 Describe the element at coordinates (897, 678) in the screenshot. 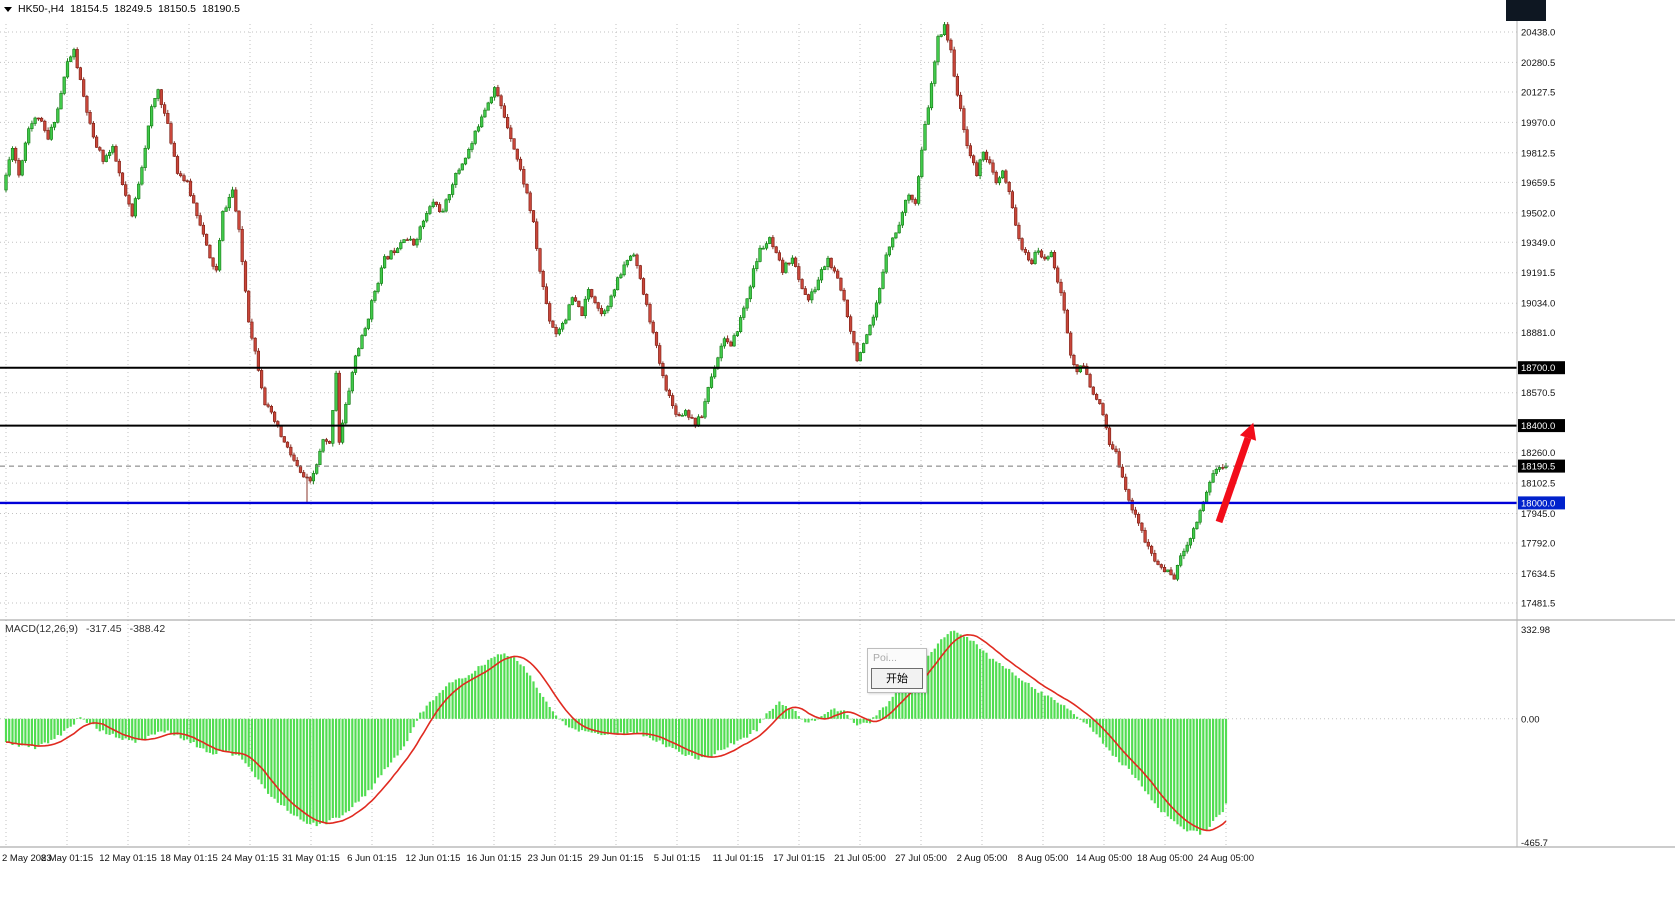

I see `start-button: 开始` at that location.